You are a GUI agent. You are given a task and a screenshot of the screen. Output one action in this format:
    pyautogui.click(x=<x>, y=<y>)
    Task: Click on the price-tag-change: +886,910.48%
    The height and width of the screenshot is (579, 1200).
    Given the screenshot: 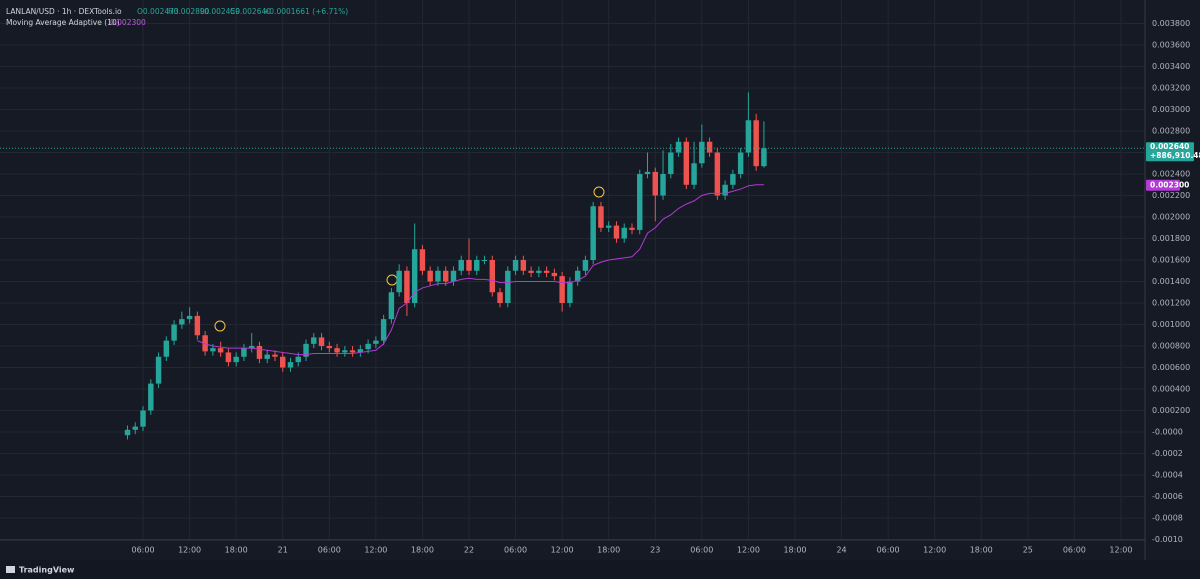 What is the action you would take?
    pyautogui.click(x=1175, y=155)
    